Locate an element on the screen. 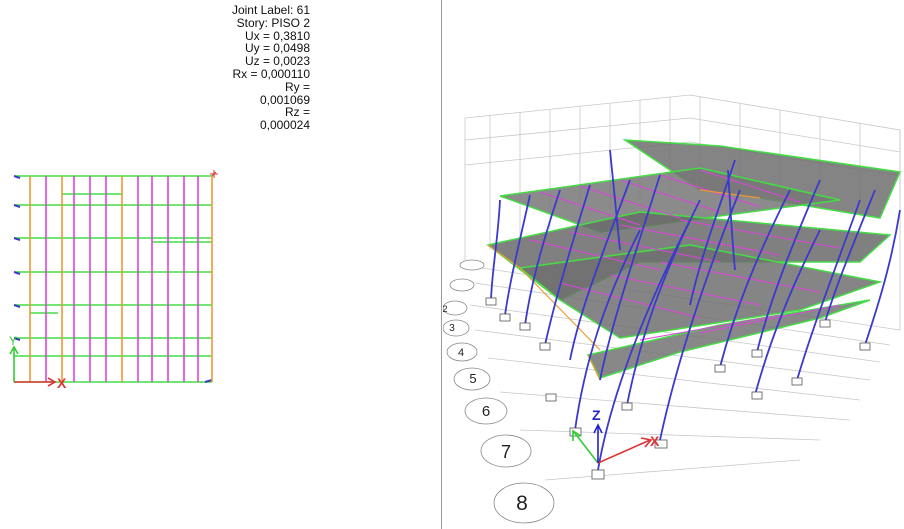 Image resolution: width=904 pixels, height=529 pixels. ux-text: Ux = 0,3810 is located at coordinates (277, 35).